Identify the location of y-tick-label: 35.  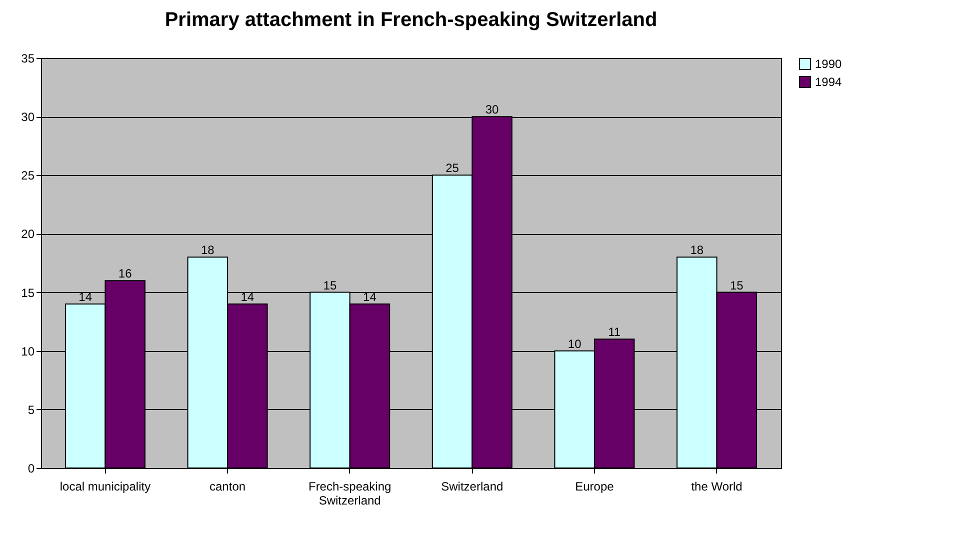
(28, 59).